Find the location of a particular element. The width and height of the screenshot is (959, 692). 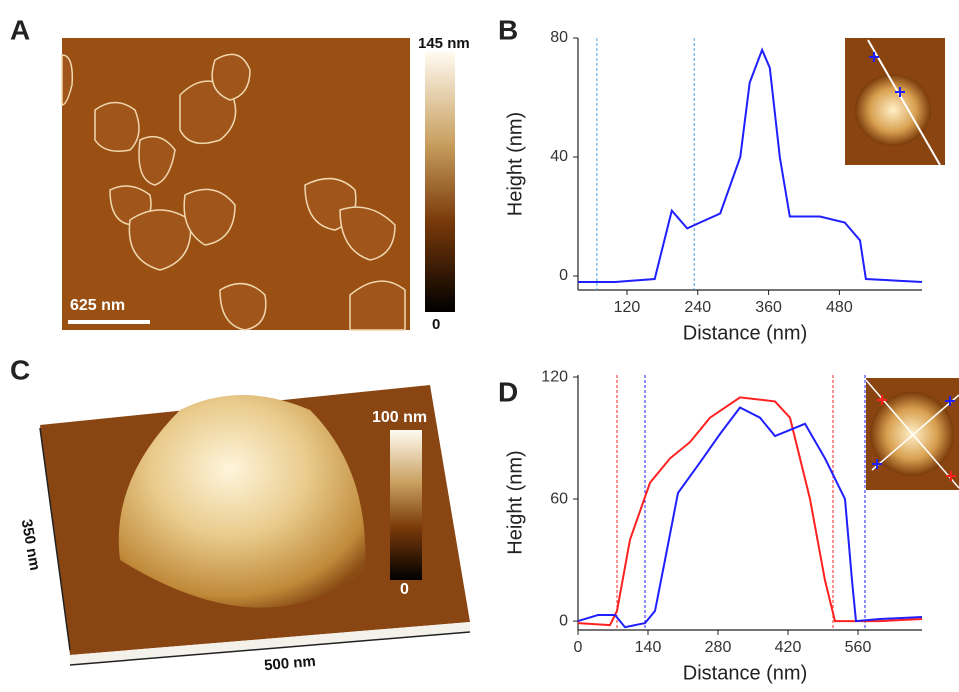

x-tick-label: 360 is located at coordinates (768, 307).